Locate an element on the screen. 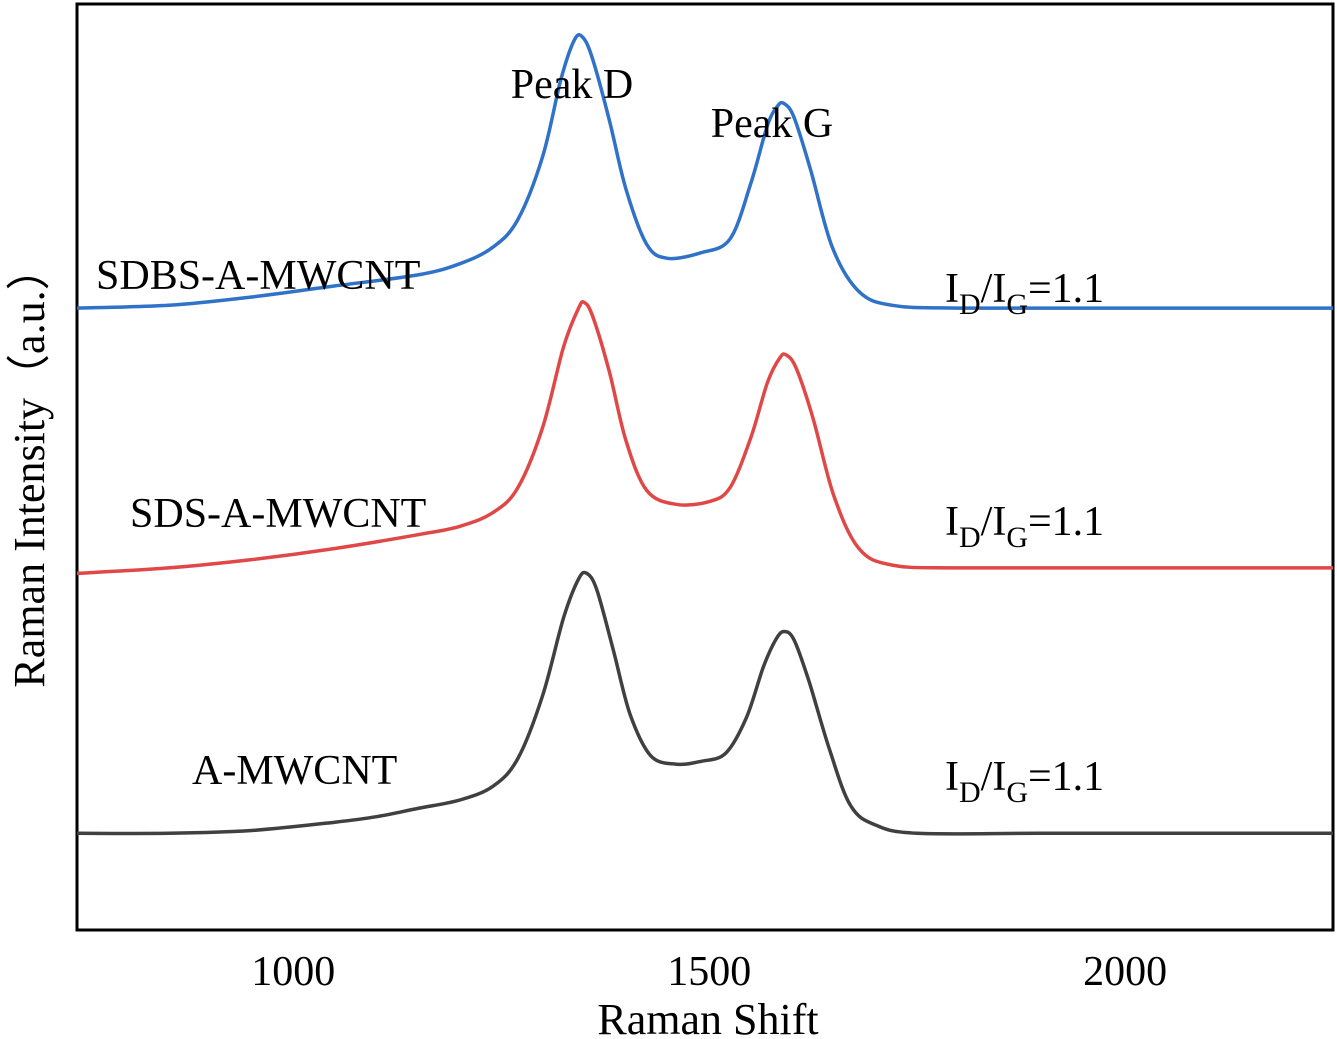 The width and height of the screenshot is (1337, 1039). ratio-label-a: ID/IG=1.1 is located at coordinates (1024, 781).